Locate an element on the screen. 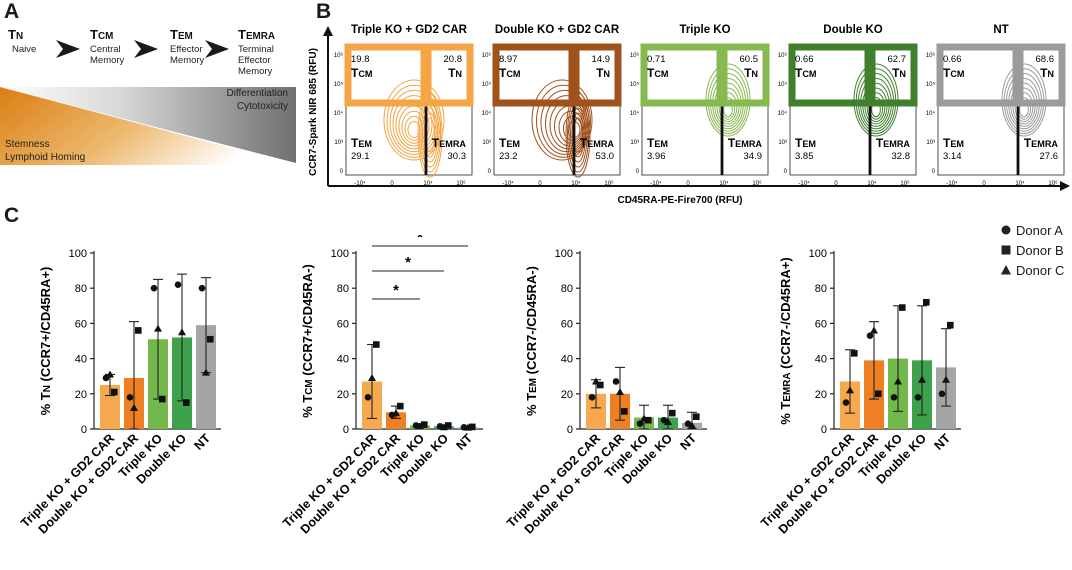 The image size is (1072, 570). stage-4-desc: Terminal is located at coordinates (256, 49).